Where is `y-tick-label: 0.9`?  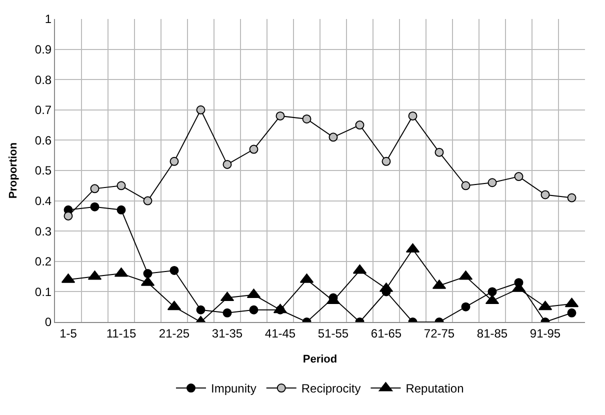
y-tick-label: 0.9 is located at coordinates (43, 49).